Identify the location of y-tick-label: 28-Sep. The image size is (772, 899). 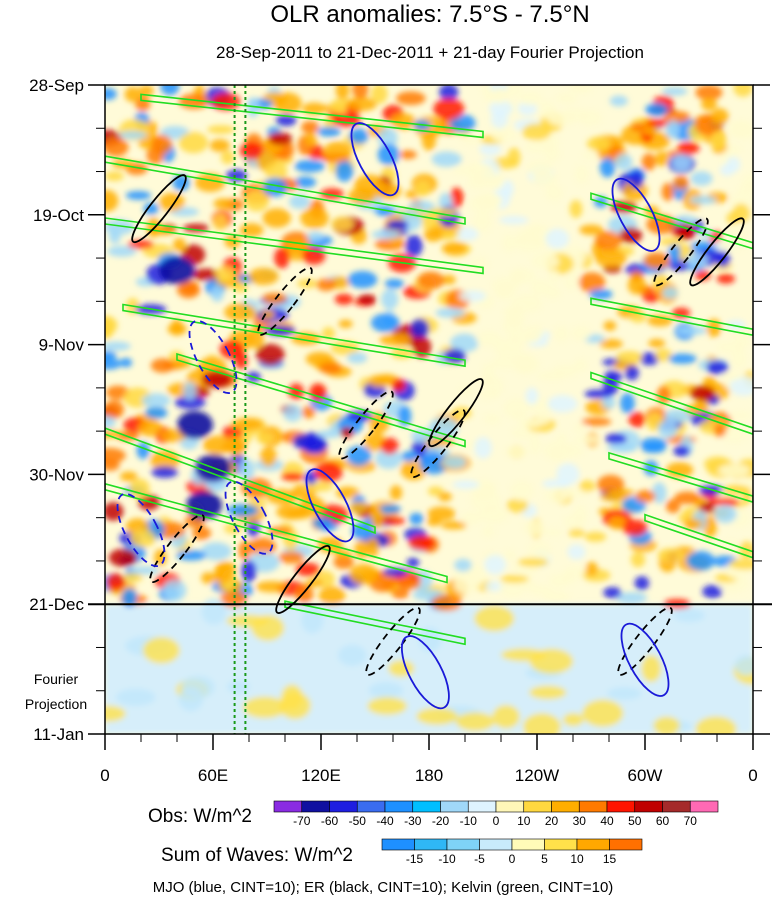
(56, 85).